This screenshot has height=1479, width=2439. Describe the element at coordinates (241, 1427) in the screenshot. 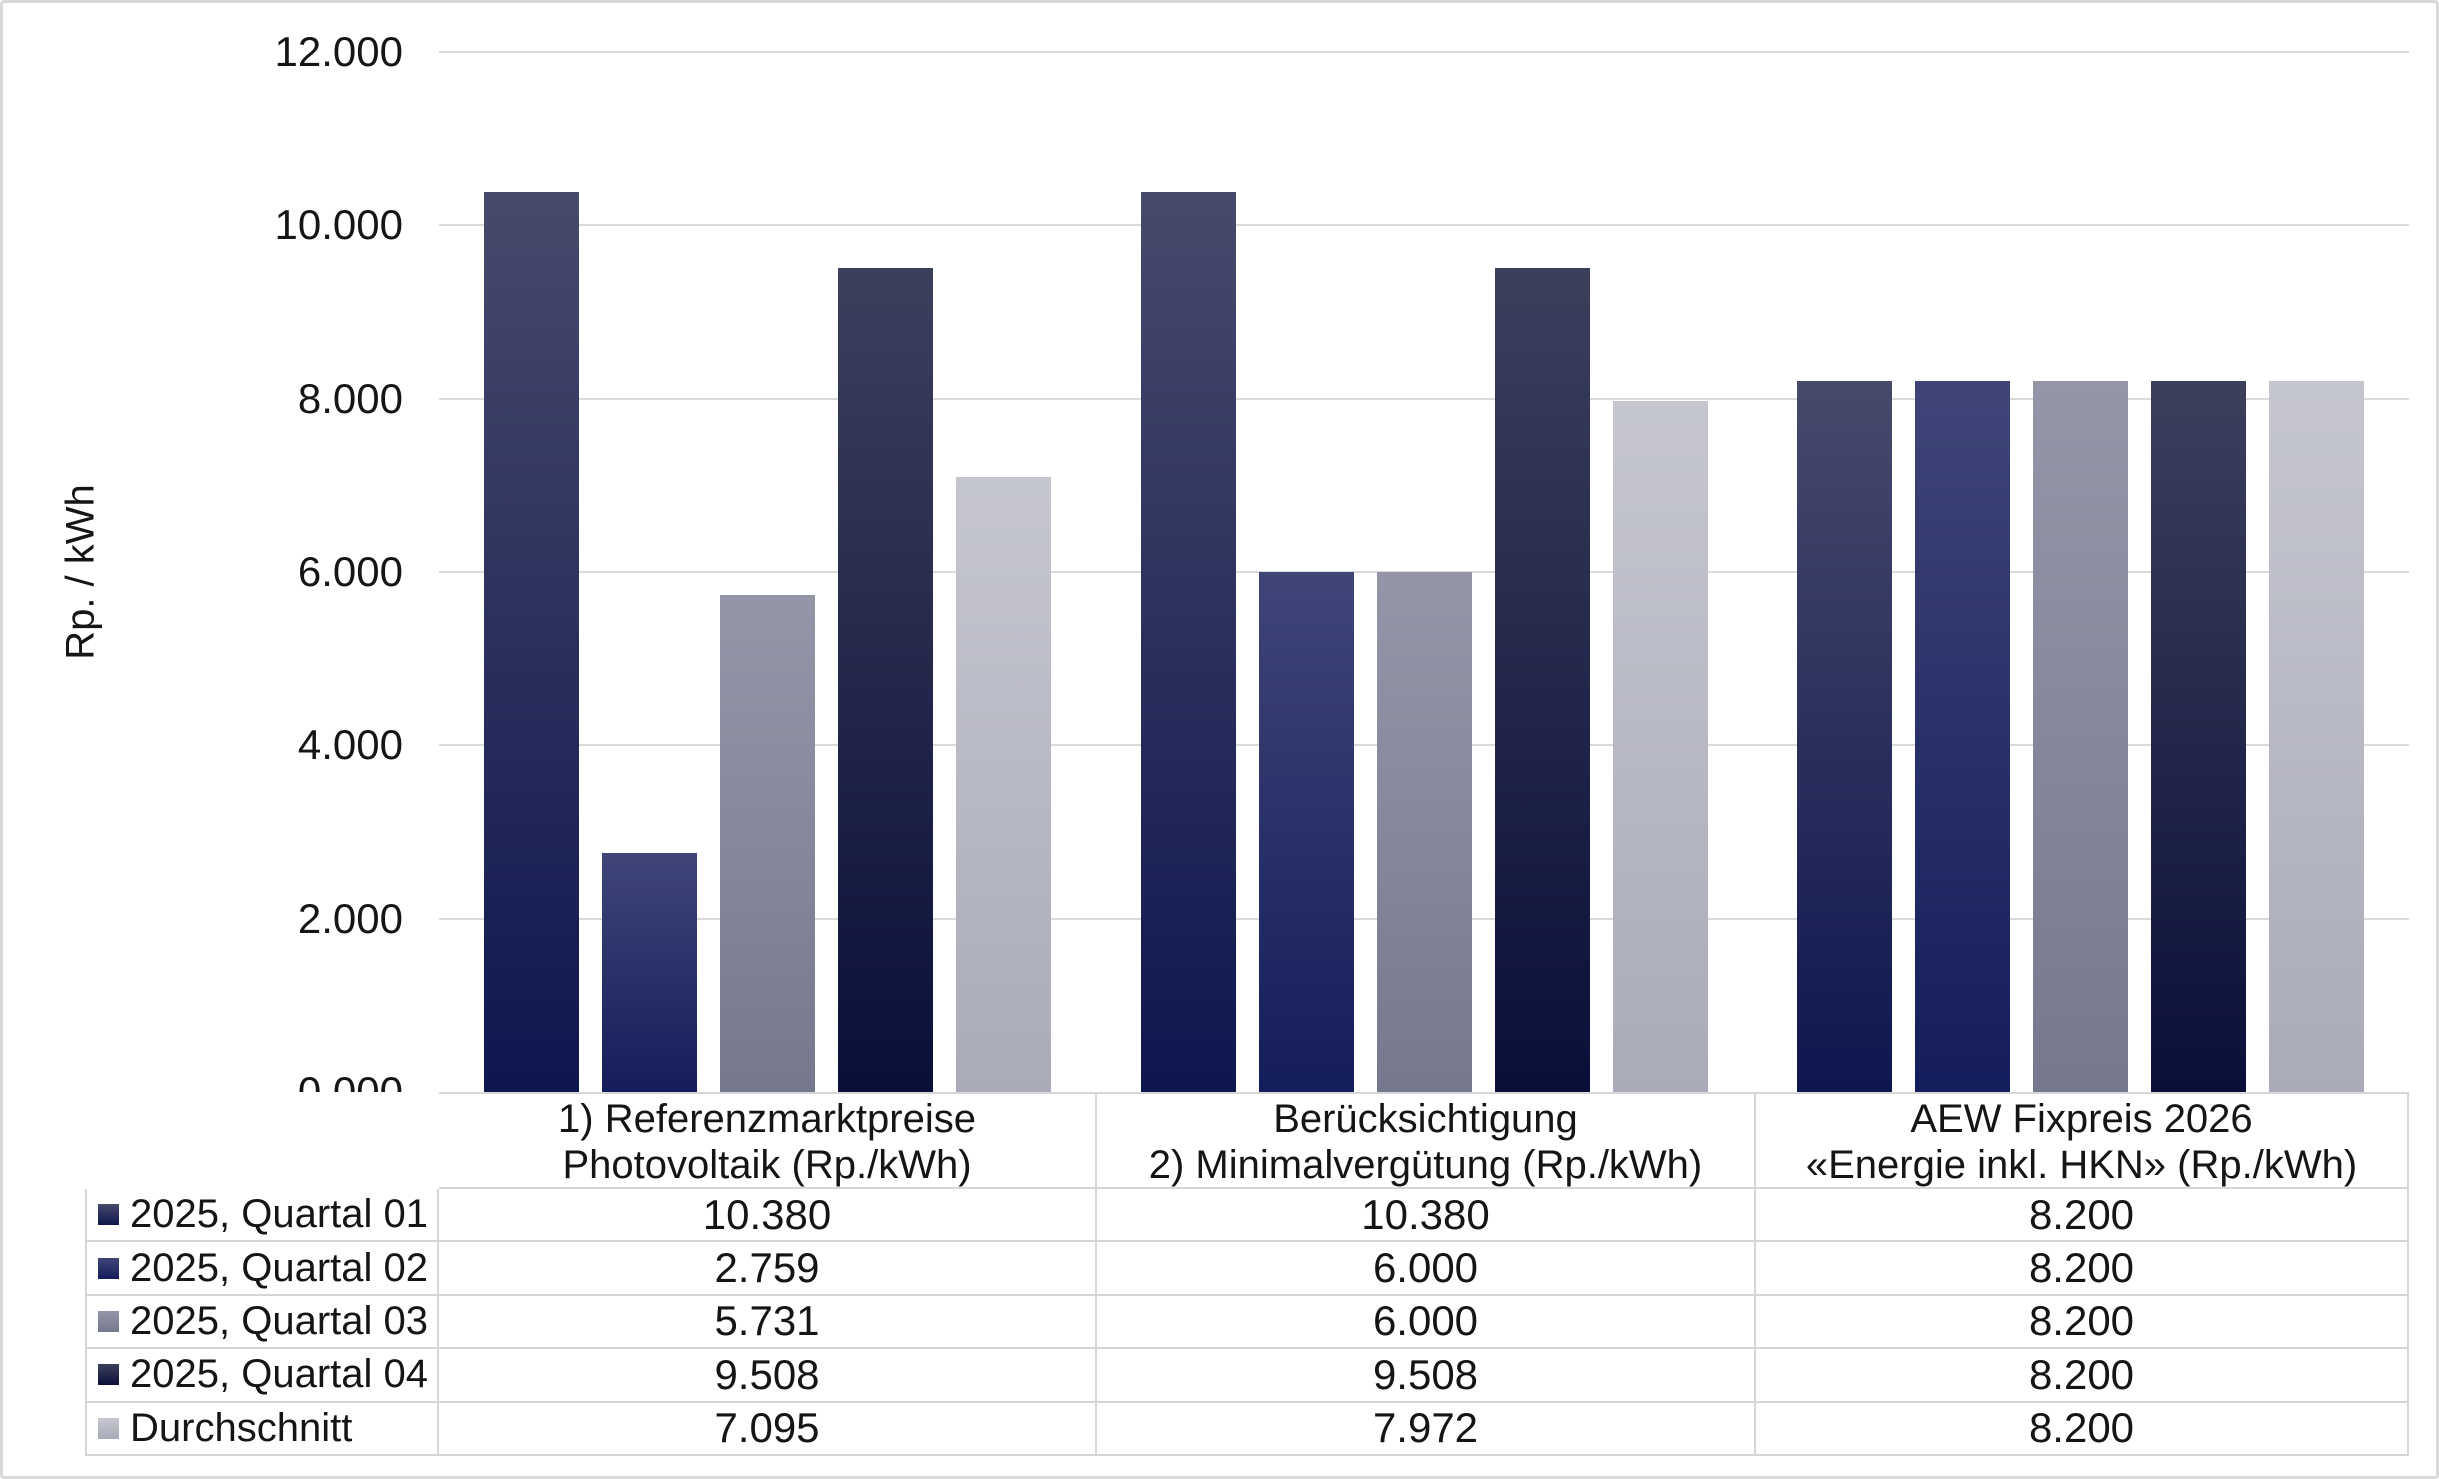

I see `legend-series-name: Durchschnitt` at that location.